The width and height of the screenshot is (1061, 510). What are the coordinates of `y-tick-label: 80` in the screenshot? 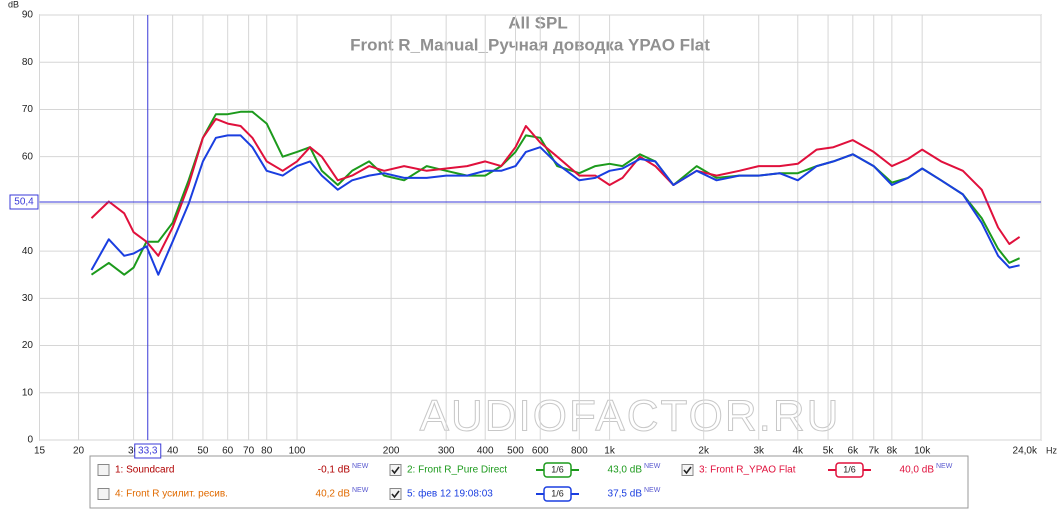 It's located at (28, 62).